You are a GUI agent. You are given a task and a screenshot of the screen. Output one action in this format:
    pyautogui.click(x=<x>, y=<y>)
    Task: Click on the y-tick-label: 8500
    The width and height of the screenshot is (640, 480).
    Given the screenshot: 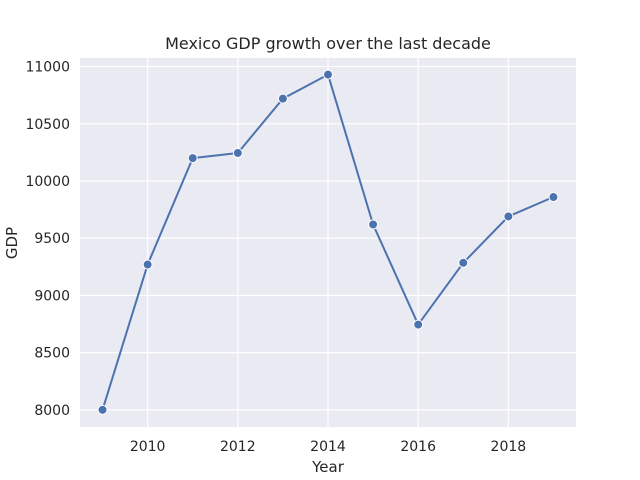 What is the action you would take?
    pyautogui.click(x=52, y=354)
    